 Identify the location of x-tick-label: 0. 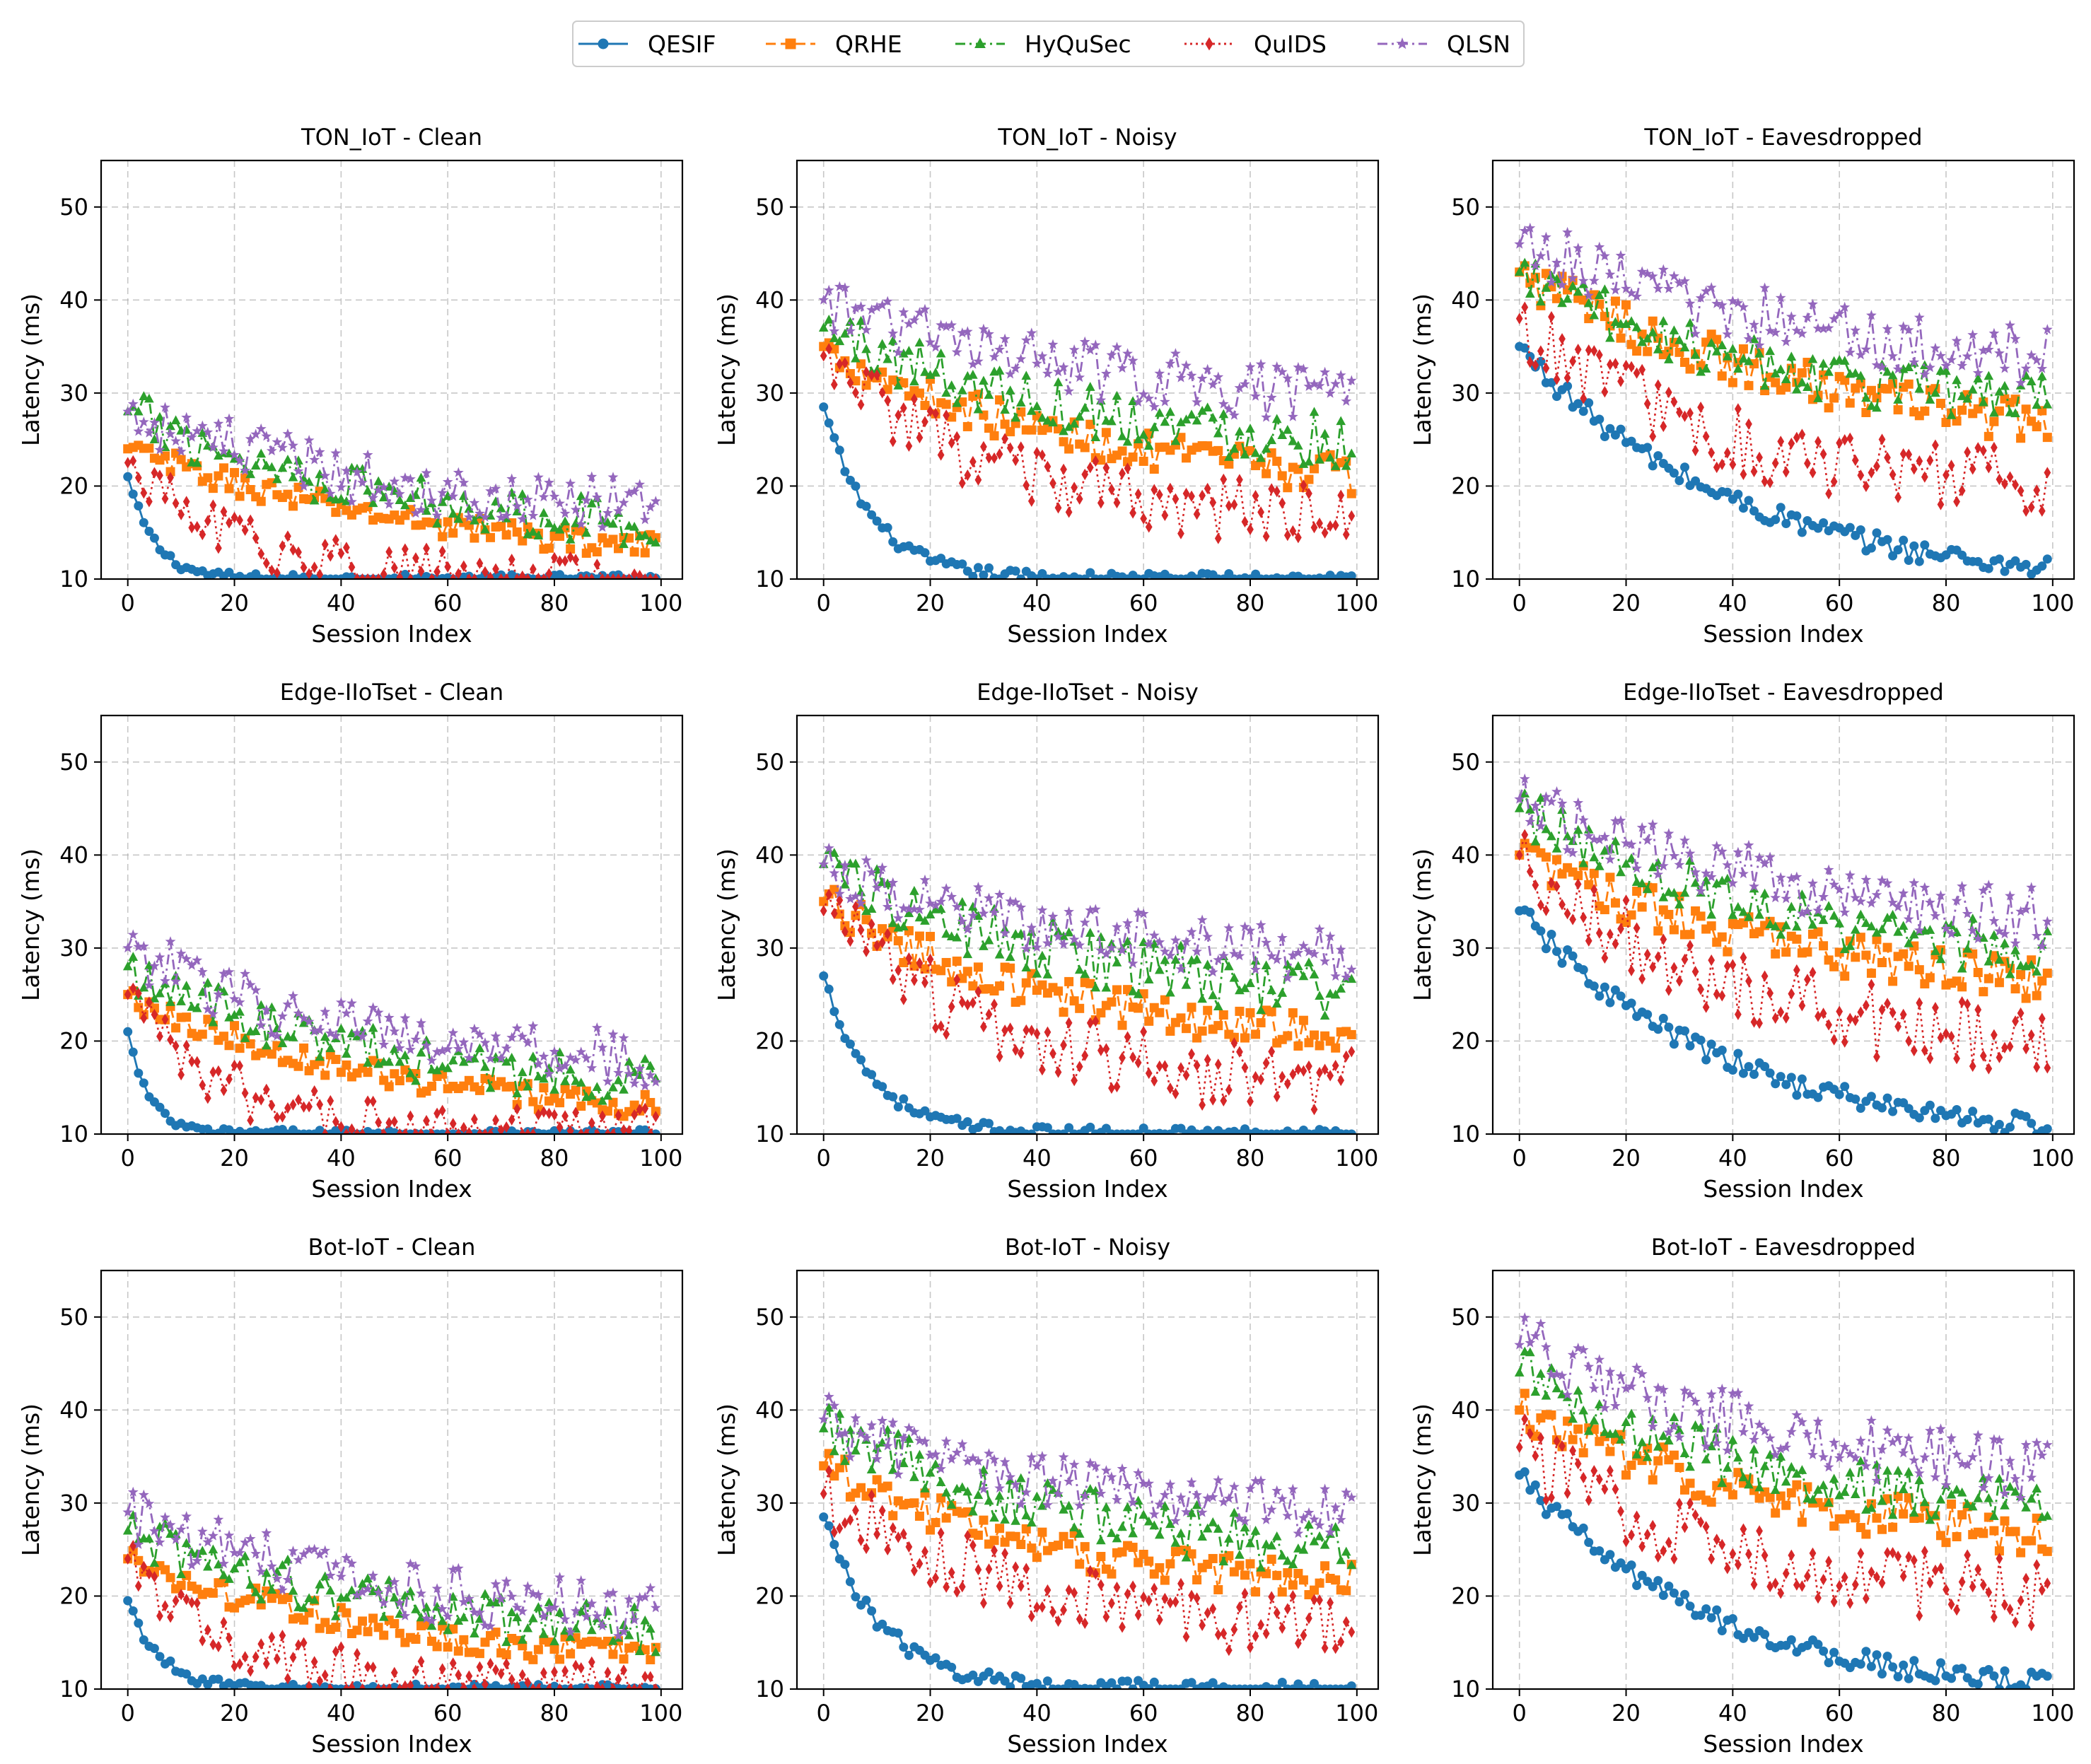
(128, 1713).